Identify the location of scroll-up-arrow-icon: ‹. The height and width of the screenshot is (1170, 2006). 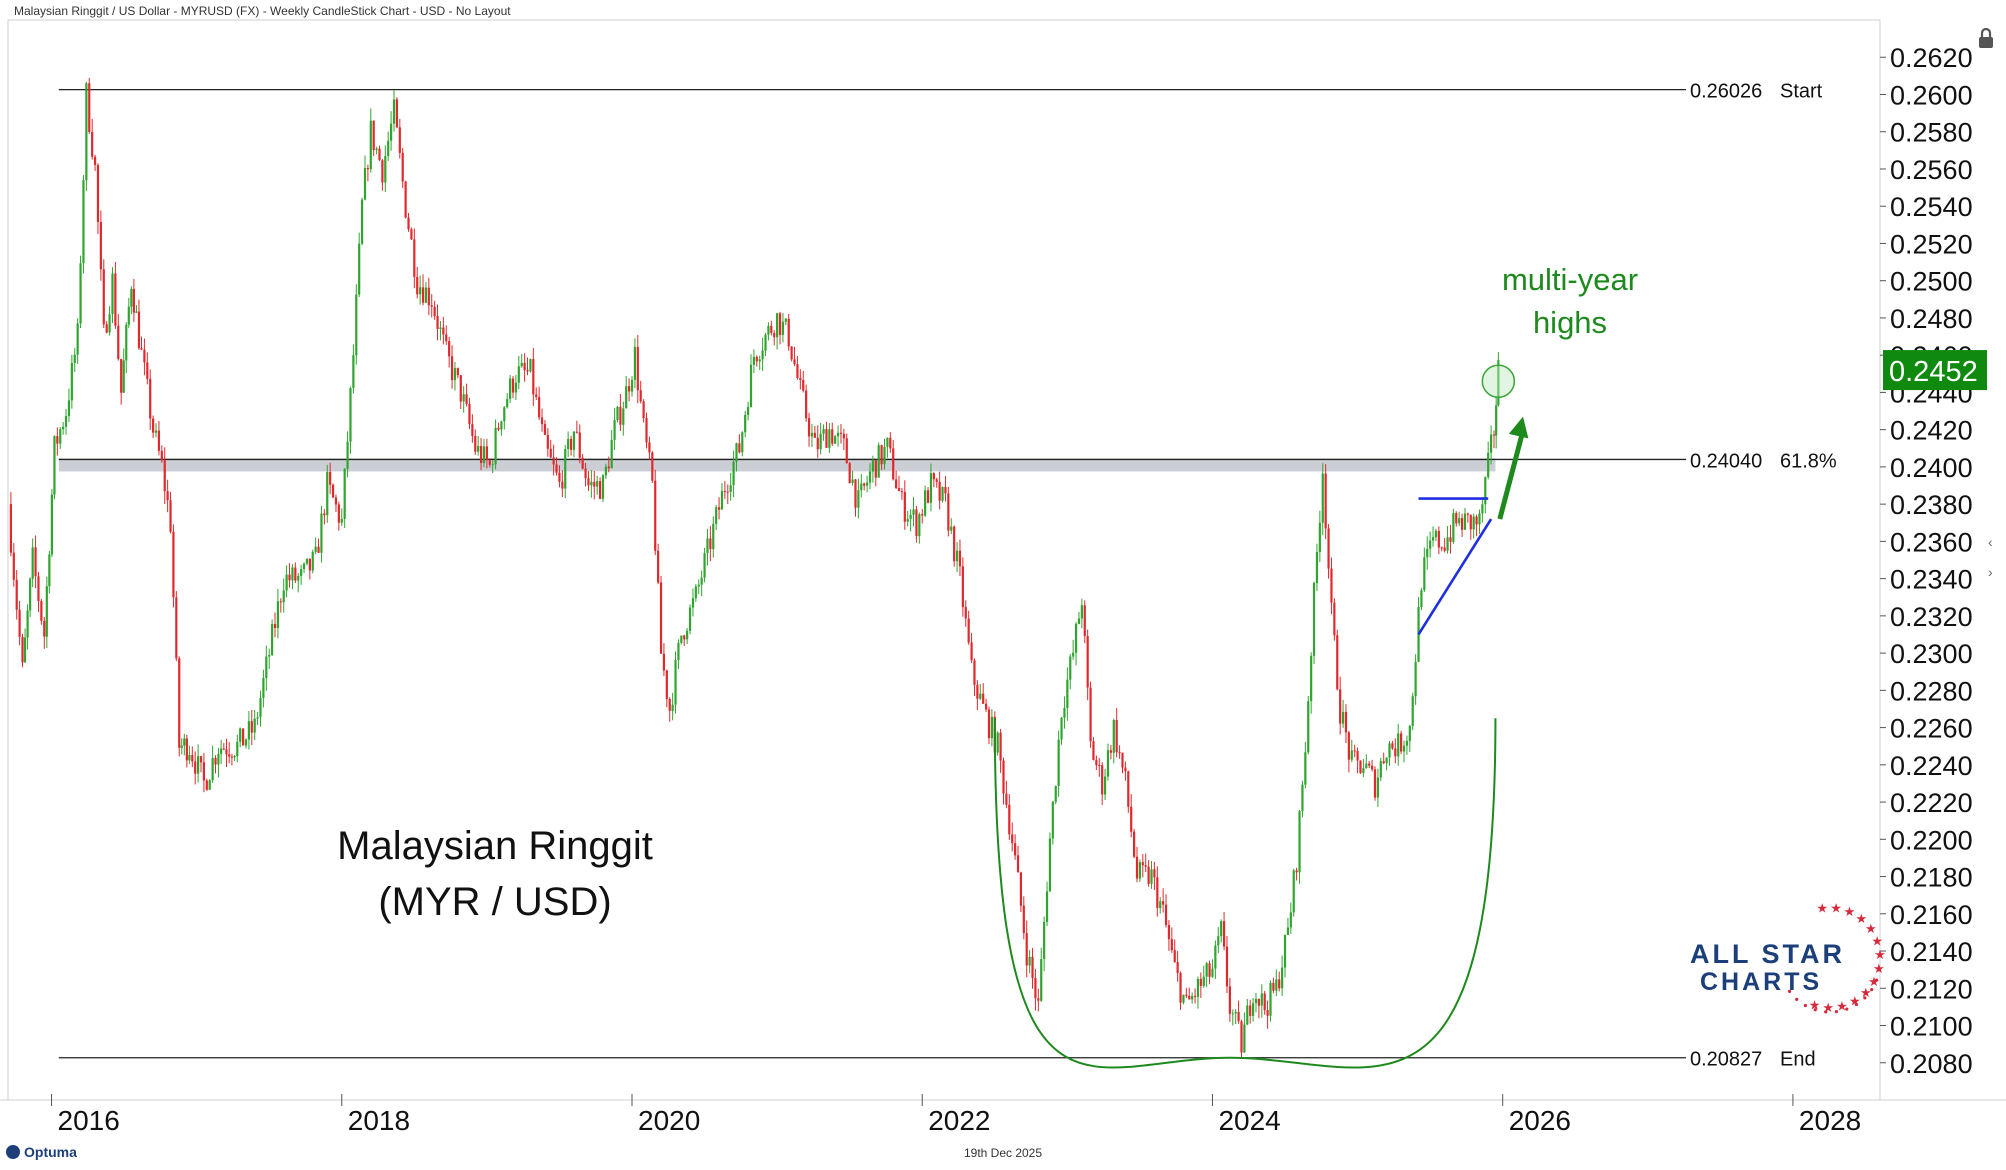
(1990, 542).